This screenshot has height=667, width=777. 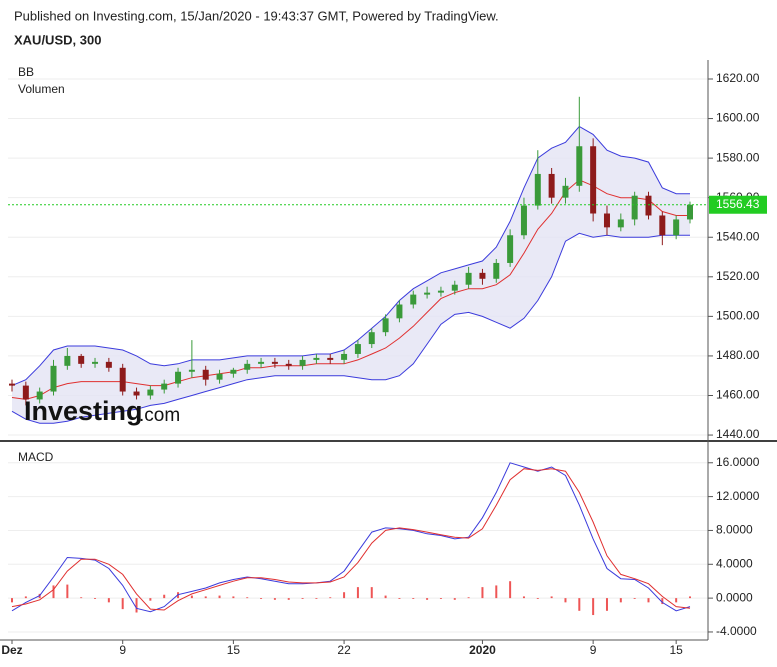 What do you see at coordinates (734, 530) in the screenshot?
I see `y-tick-label: 8.0000` at bounding box center [734, 530].